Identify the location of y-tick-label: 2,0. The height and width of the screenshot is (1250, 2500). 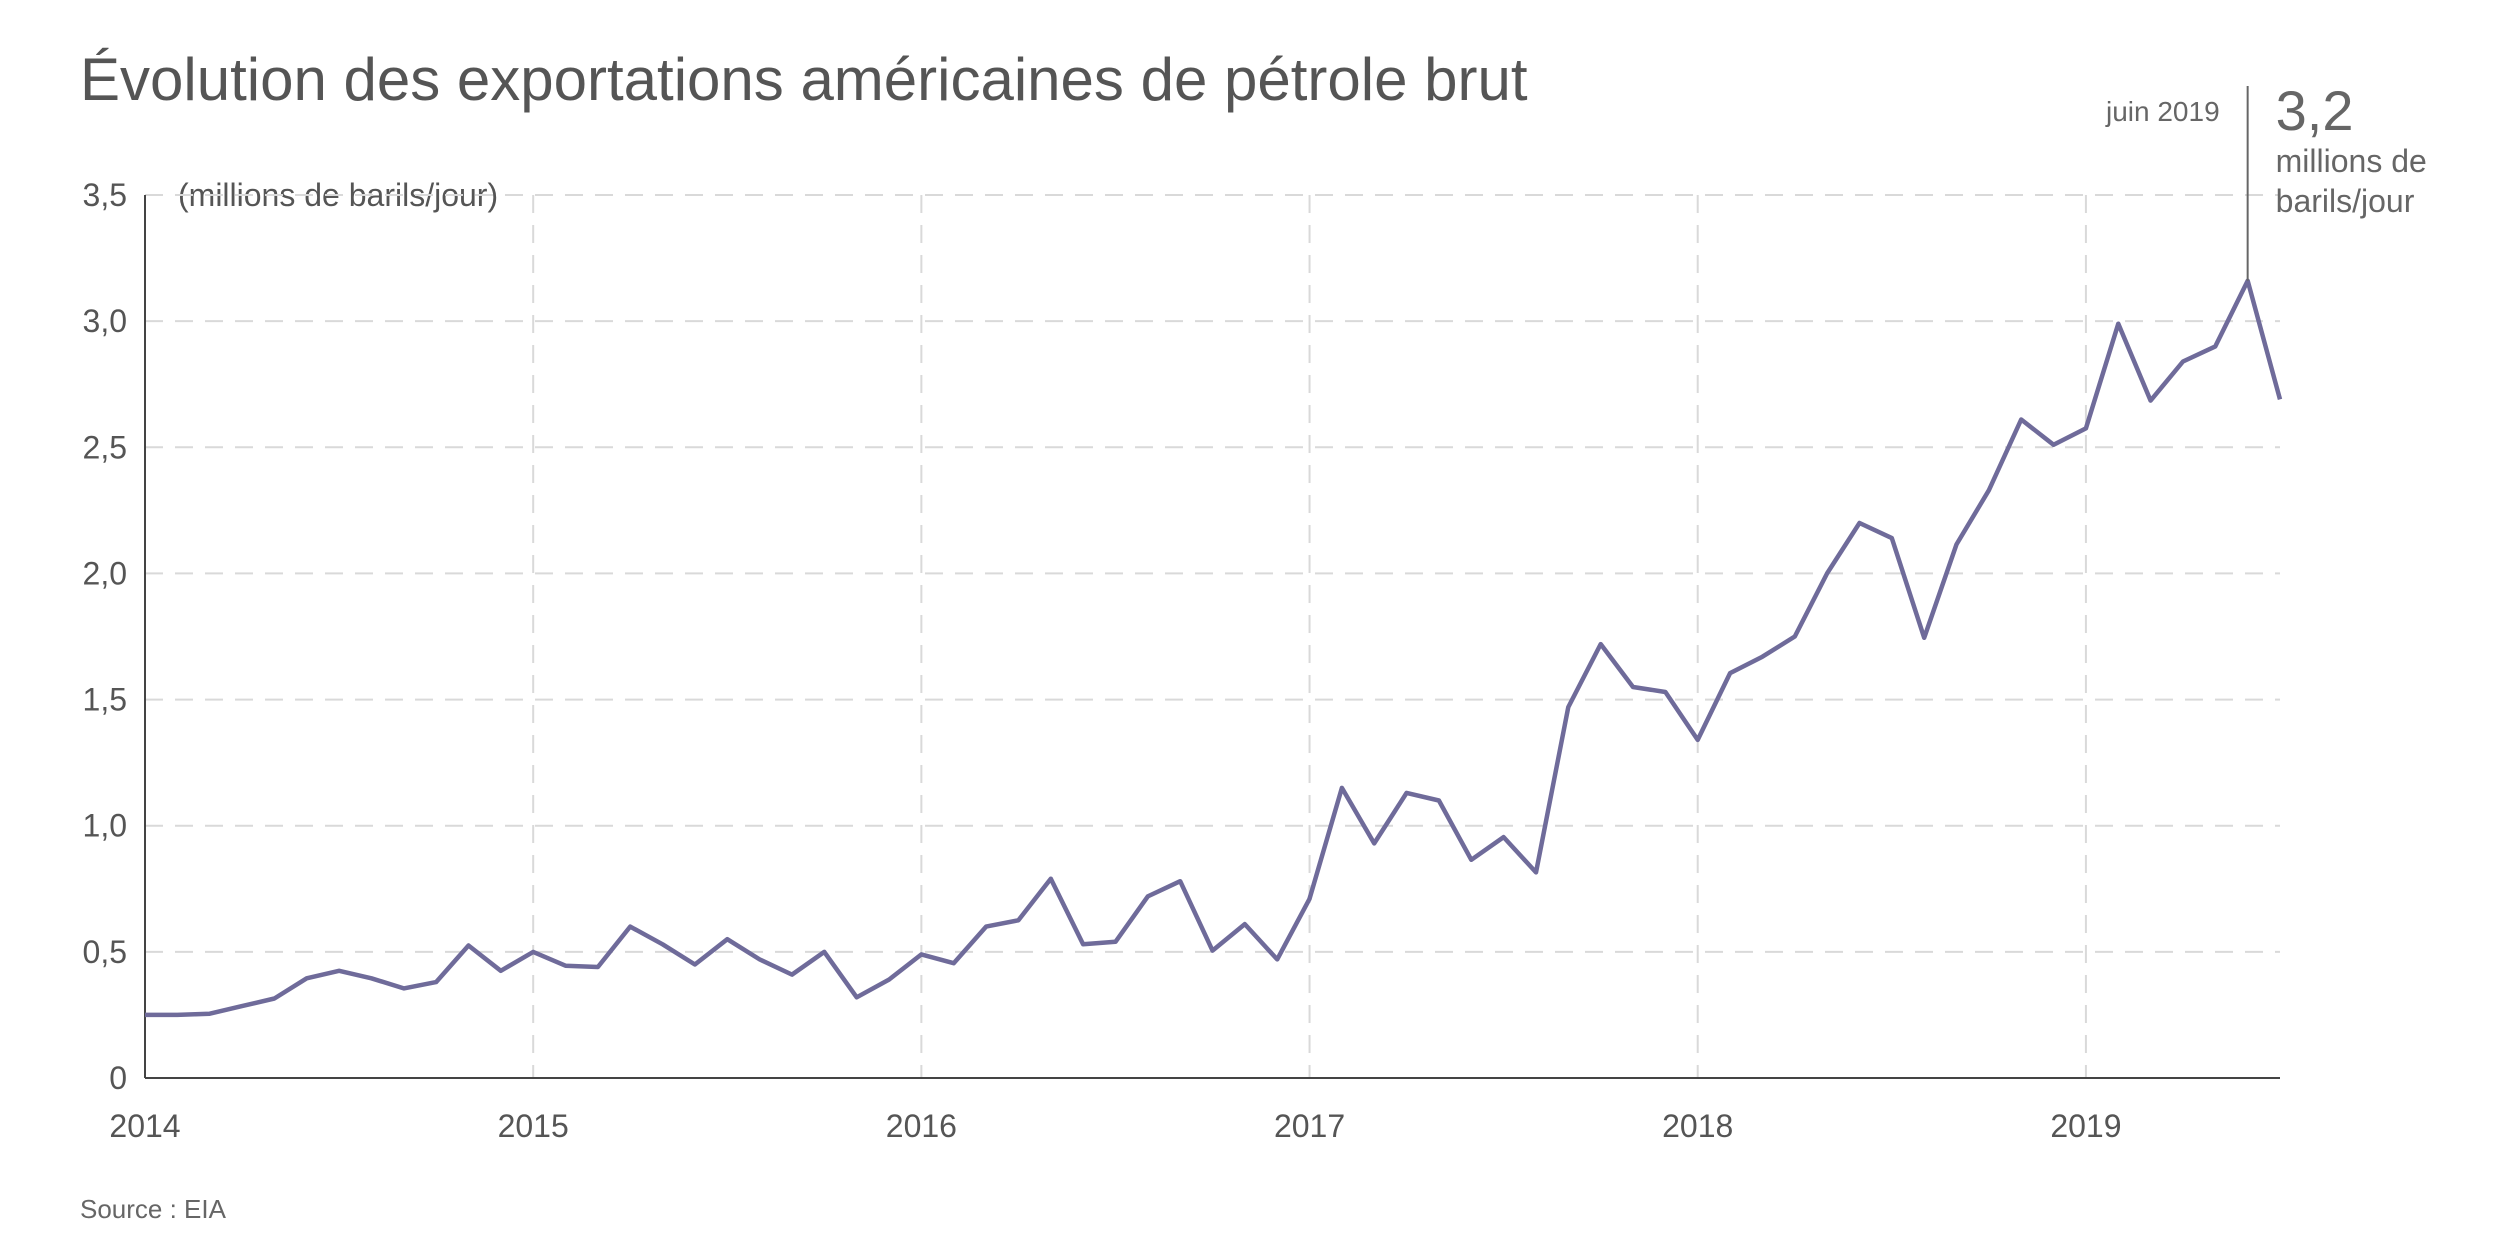
(105, 573).